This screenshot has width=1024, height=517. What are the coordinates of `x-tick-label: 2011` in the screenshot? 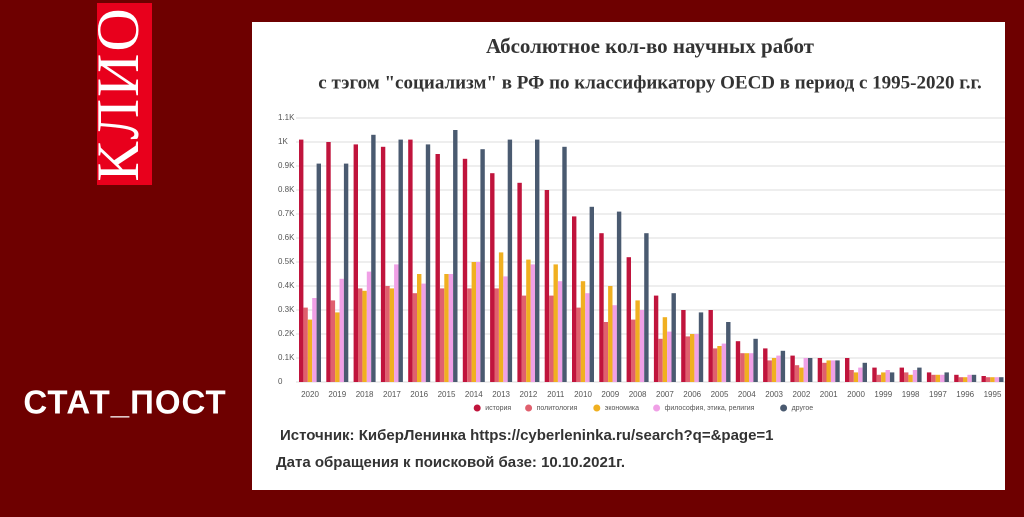 It's located at (556, 394).